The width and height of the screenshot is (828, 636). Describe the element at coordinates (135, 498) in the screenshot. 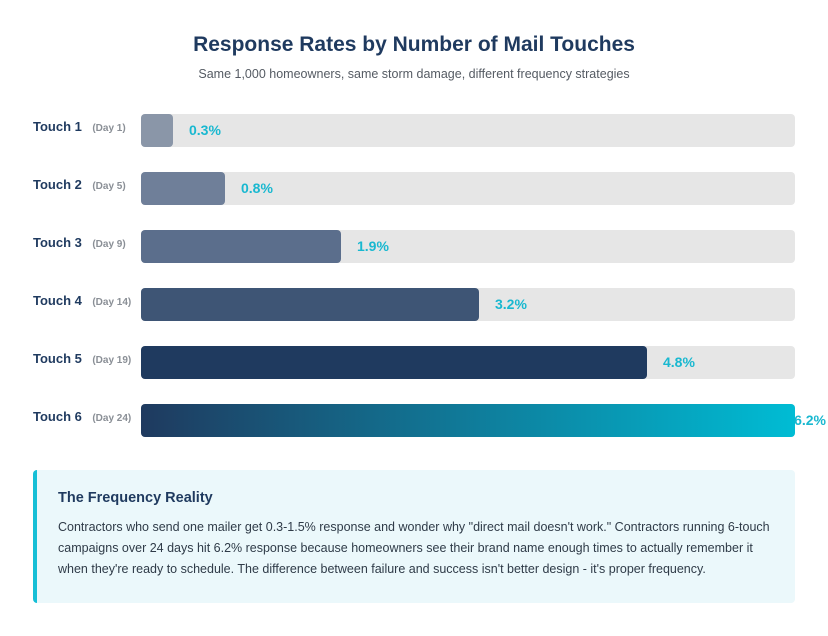

I see `callout-title: The Frequency Reality` at that location.